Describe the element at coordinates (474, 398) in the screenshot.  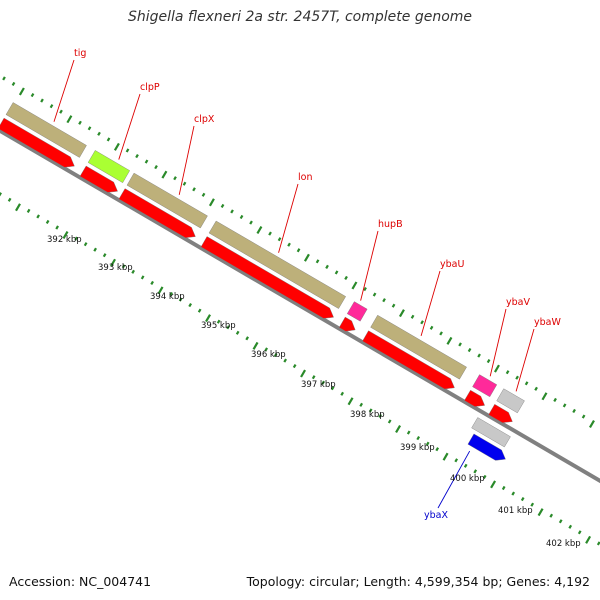
I see `cds-arrow-ybaV` at that location.